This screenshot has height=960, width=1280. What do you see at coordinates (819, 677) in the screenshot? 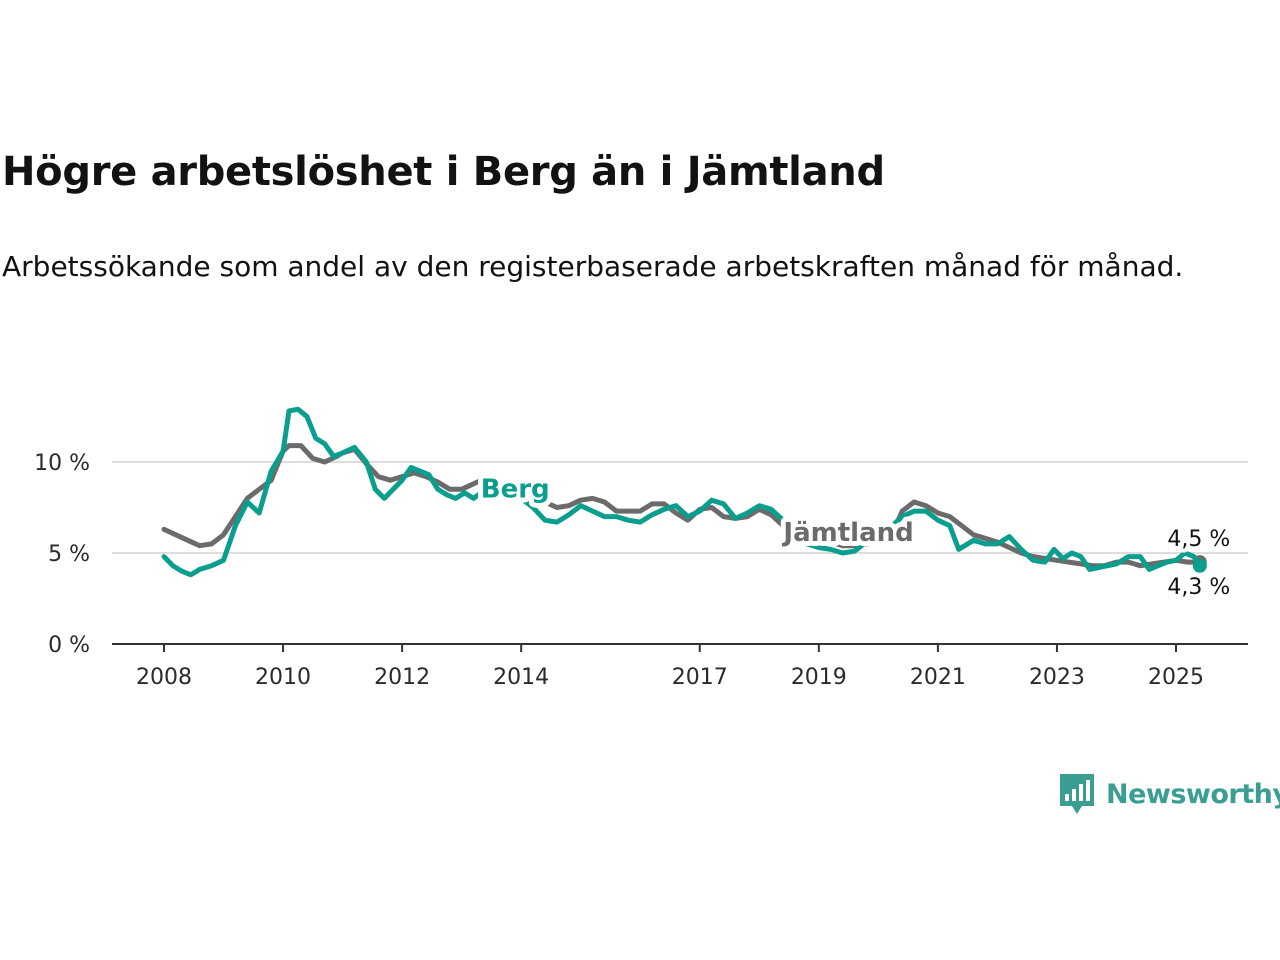
I see `x-tick-label: 2019` at bounding box center [819, 677].